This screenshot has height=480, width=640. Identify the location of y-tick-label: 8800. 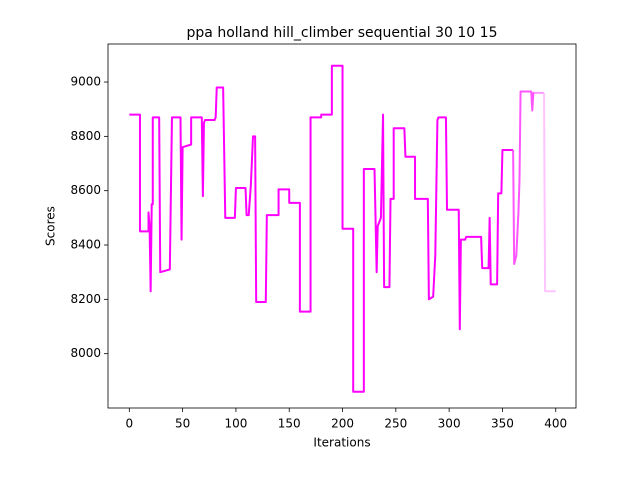
(85, 136).